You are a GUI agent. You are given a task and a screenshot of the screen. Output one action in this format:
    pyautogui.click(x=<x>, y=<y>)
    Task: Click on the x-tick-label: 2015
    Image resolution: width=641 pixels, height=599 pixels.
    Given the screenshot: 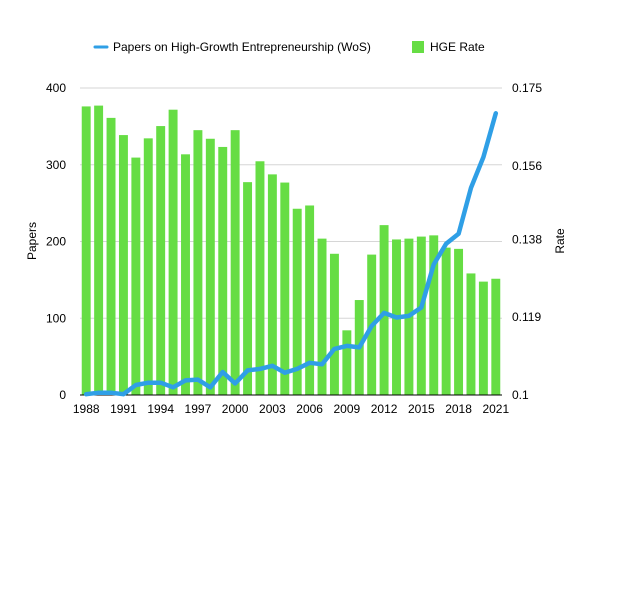 What is the action you would take?
    pyautogui.click(x=421, y=409)
    